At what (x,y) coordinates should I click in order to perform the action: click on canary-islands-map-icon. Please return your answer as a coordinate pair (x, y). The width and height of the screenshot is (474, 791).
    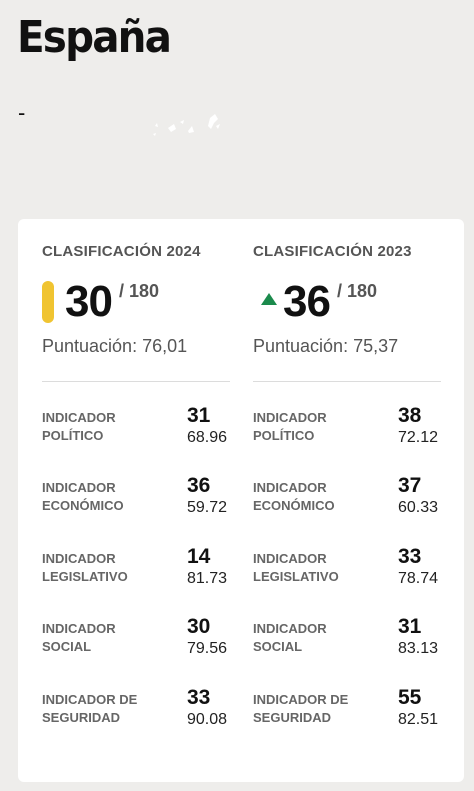
    Looking at the image, I should click on (186, 125).